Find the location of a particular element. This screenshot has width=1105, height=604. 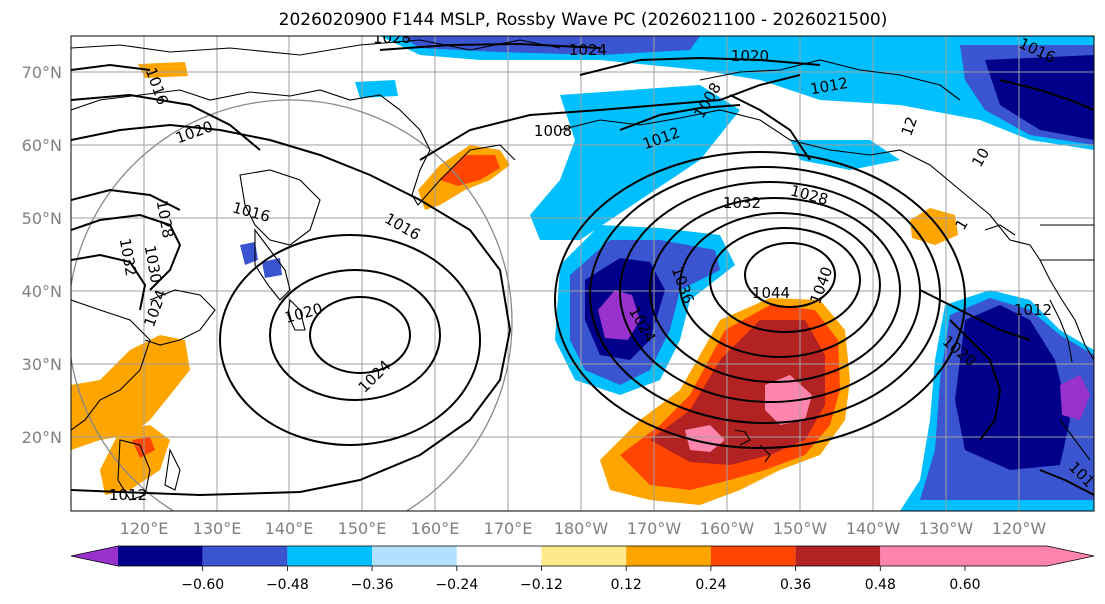

colorbar-tick-label: −0.12 is located at coordinates (541, 585).